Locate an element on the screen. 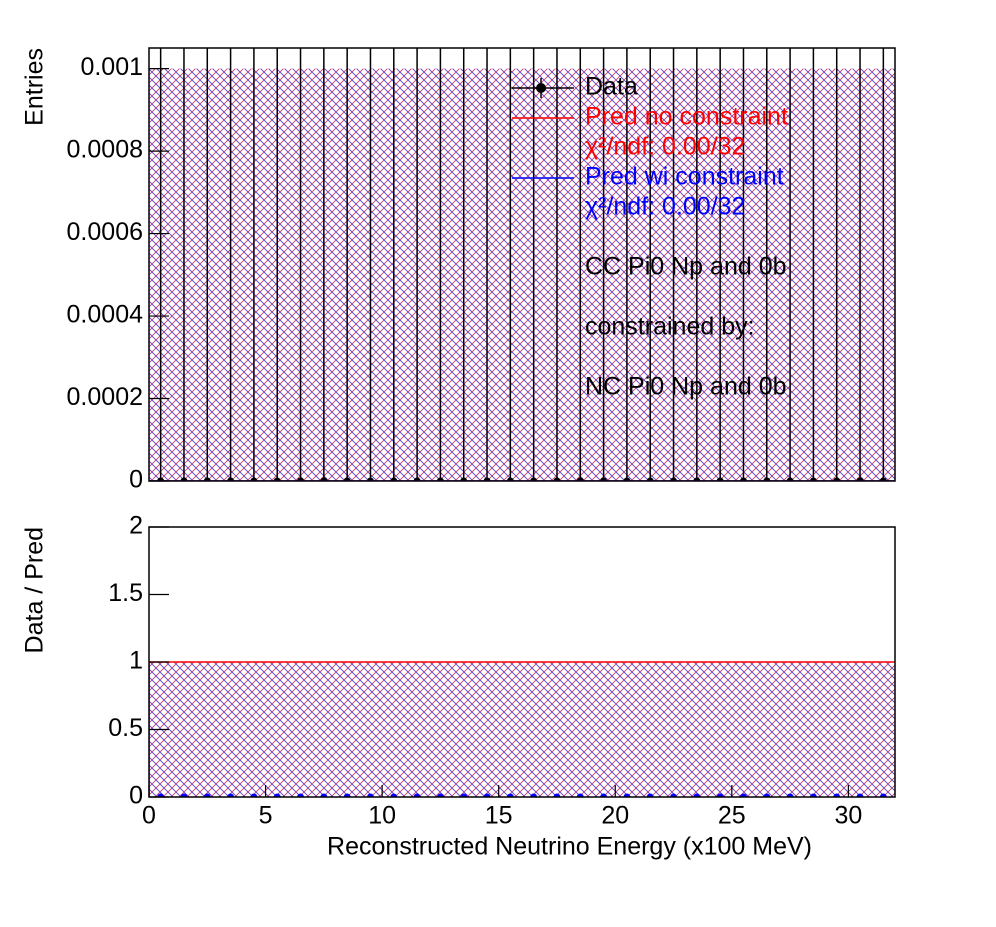 The height and width of the screenshot is (927, 996). y-tick-label: 1 is located at coordinates (136, 661).